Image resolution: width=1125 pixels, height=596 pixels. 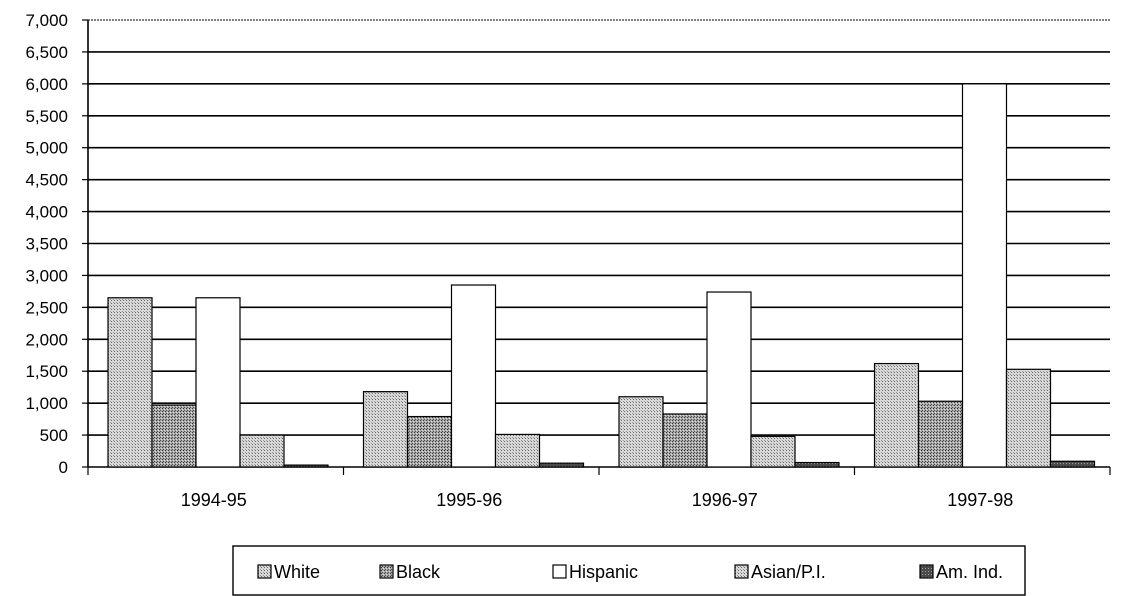 I want to click on y-tick-label: 7,000, so click(x=46, y=20).